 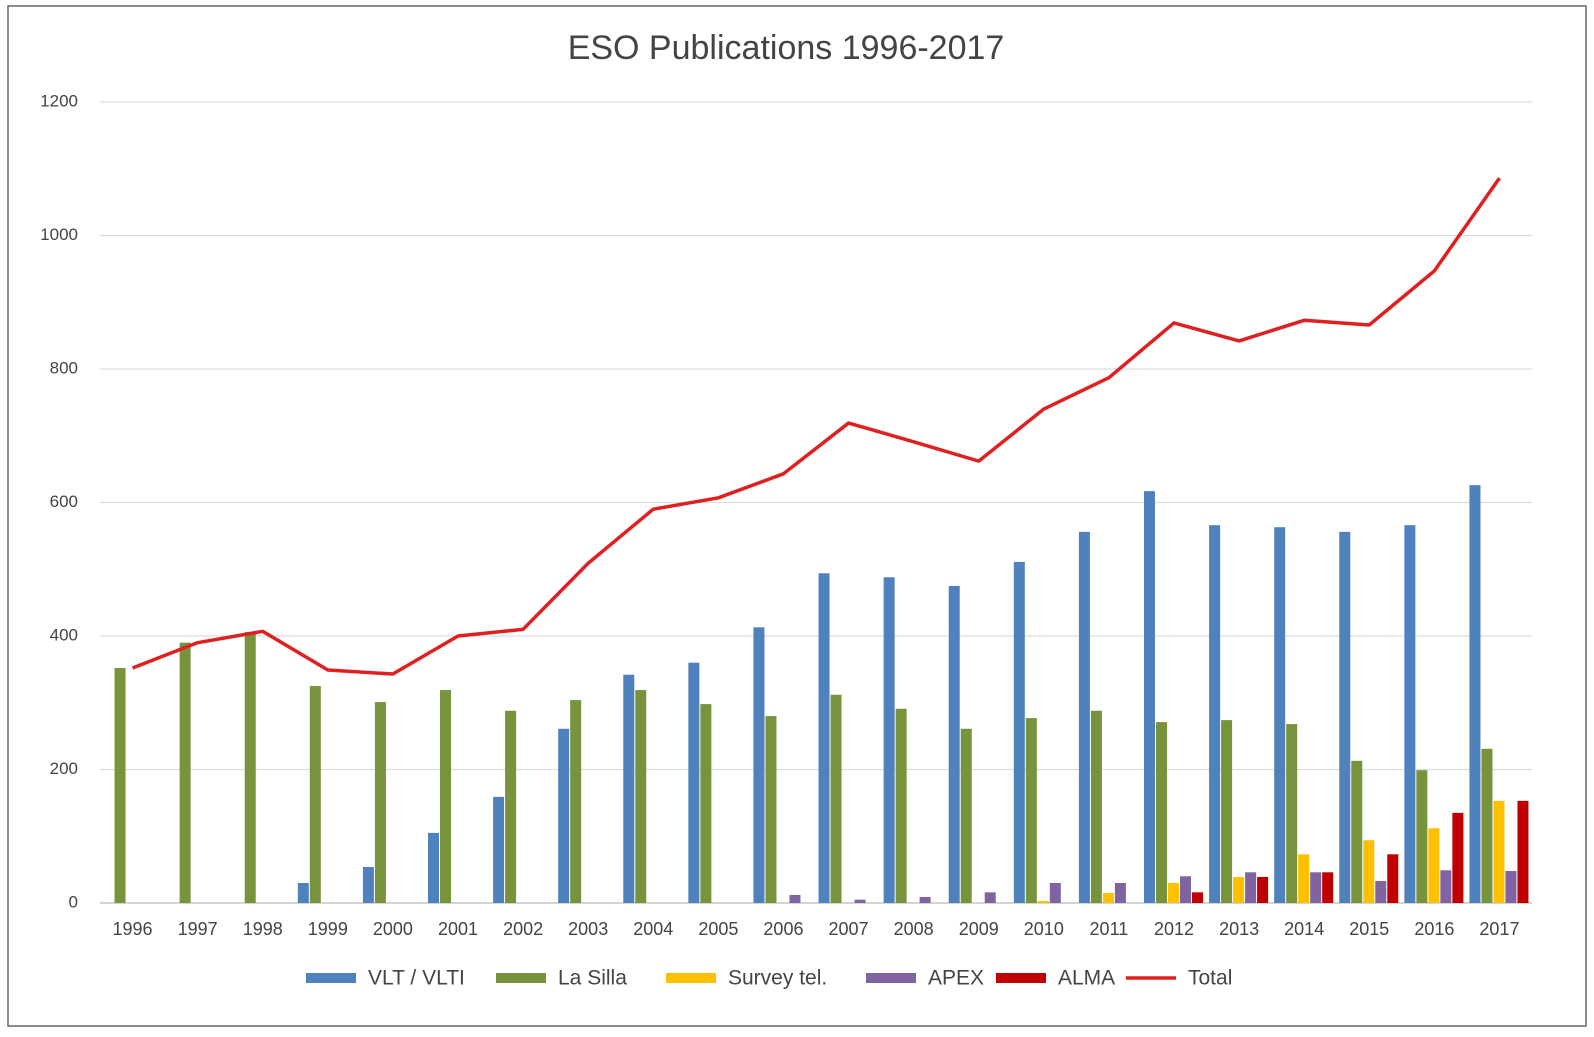 I want to click on x-tick-label: 2002, so click(x=523, y=929).